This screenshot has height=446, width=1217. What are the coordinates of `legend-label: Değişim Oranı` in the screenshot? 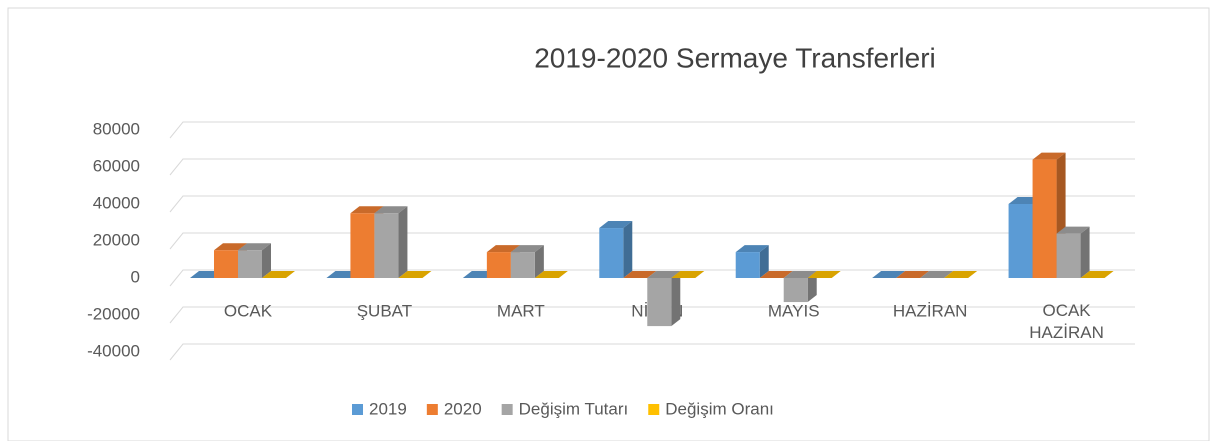 It's located at (719, 408).